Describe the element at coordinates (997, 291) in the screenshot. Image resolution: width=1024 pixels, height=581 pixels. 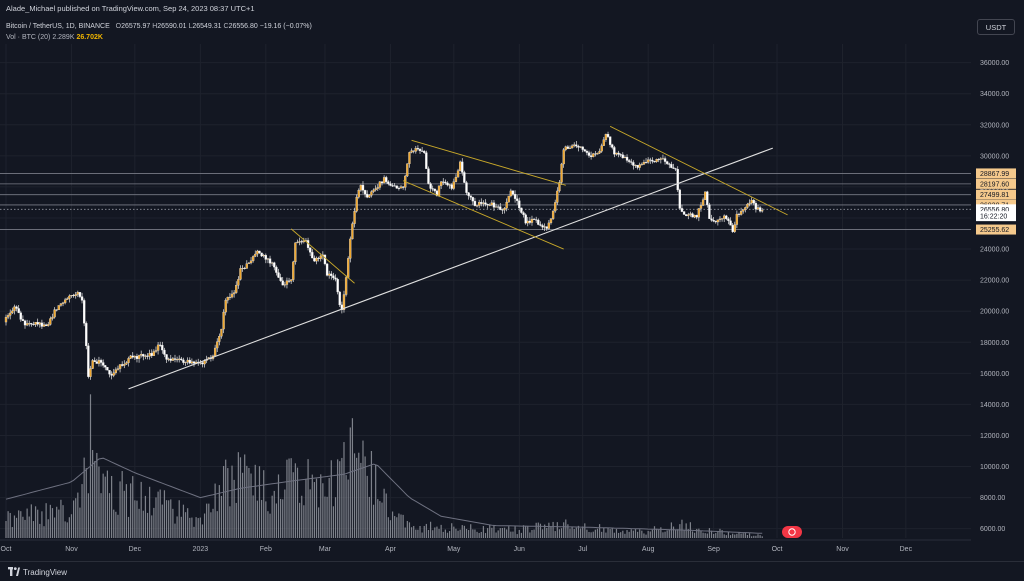
I see `price-axis` at that location.